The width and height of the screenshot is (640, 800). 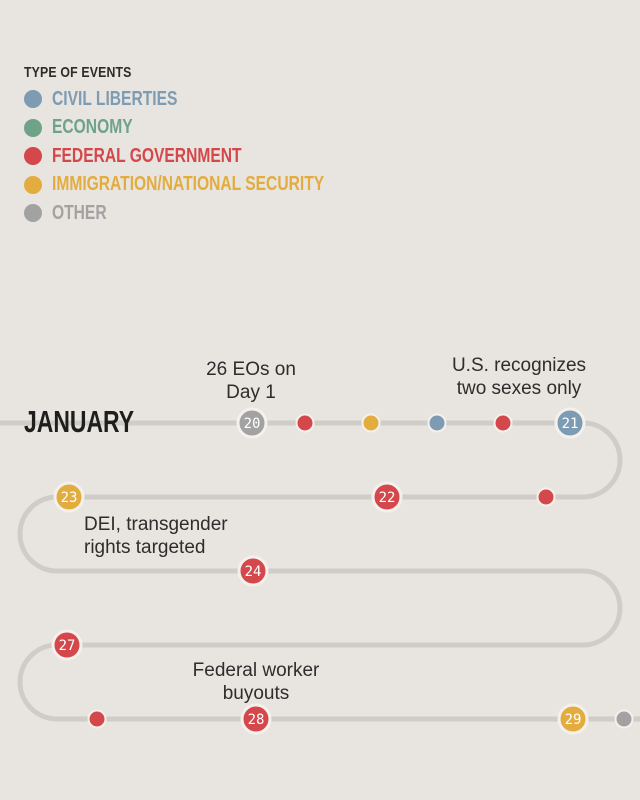 I want to click on legend-item: CIVIL LIBERTIES, so click(x=212, y=99).